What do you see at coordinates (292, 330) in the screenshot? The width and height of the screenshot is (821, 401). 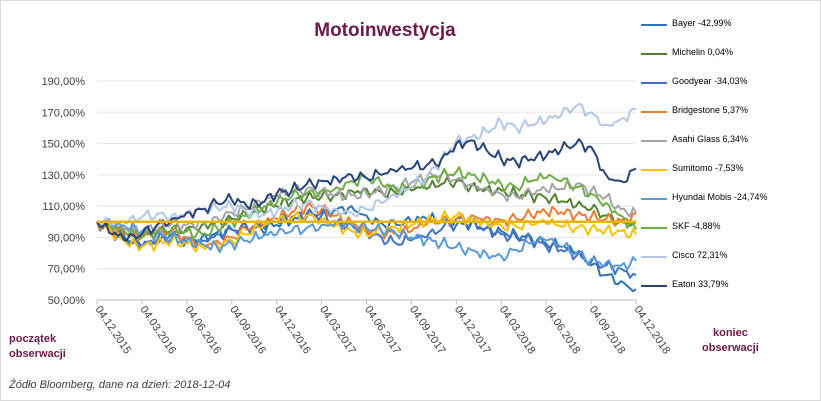 I see `x-tick-label: 04.12.2016` at bounding box center [292, 330].